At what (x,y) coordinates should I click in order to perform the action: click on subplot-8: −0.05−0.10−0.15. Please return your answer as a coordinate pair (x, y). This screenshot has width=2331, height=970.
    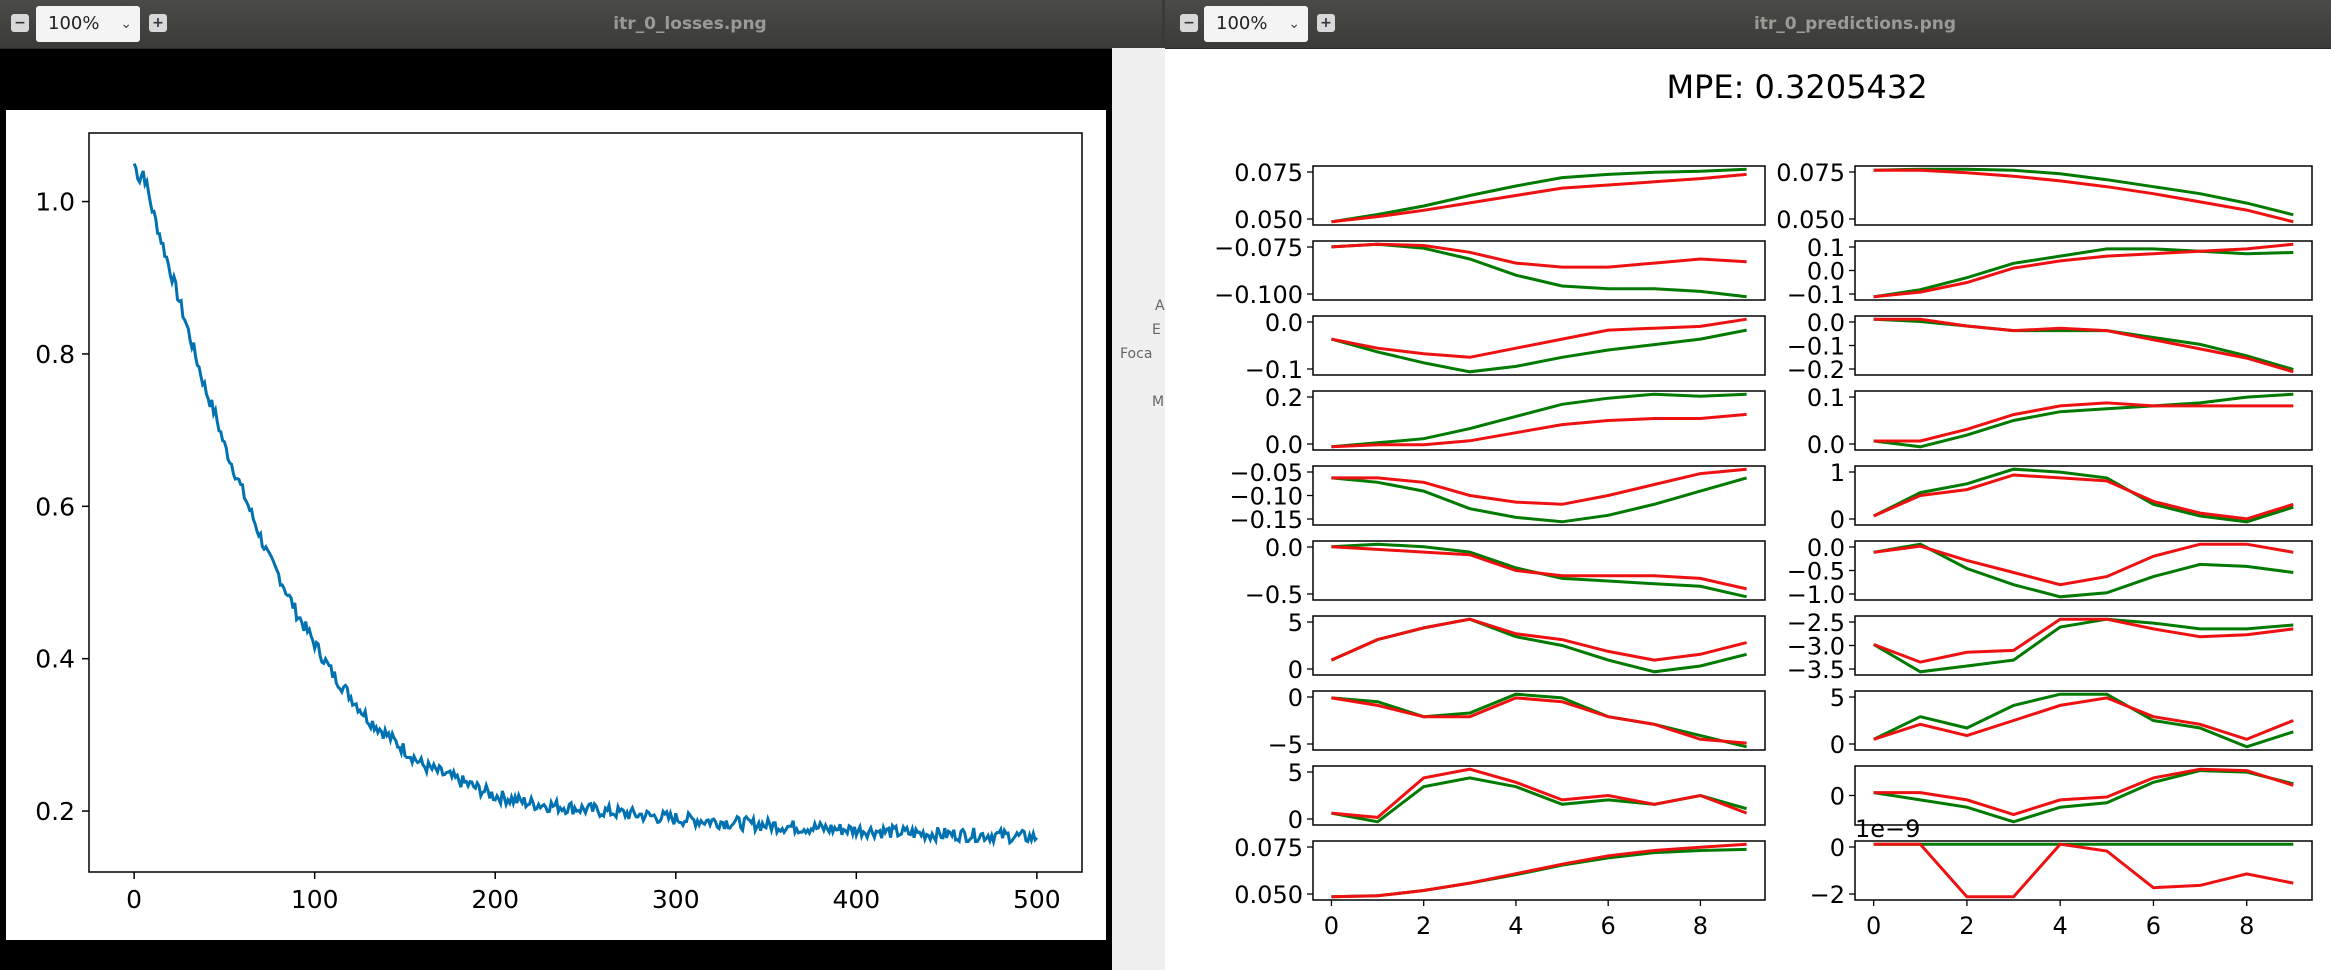
    Looking at the image, I should click on (1497, 496).